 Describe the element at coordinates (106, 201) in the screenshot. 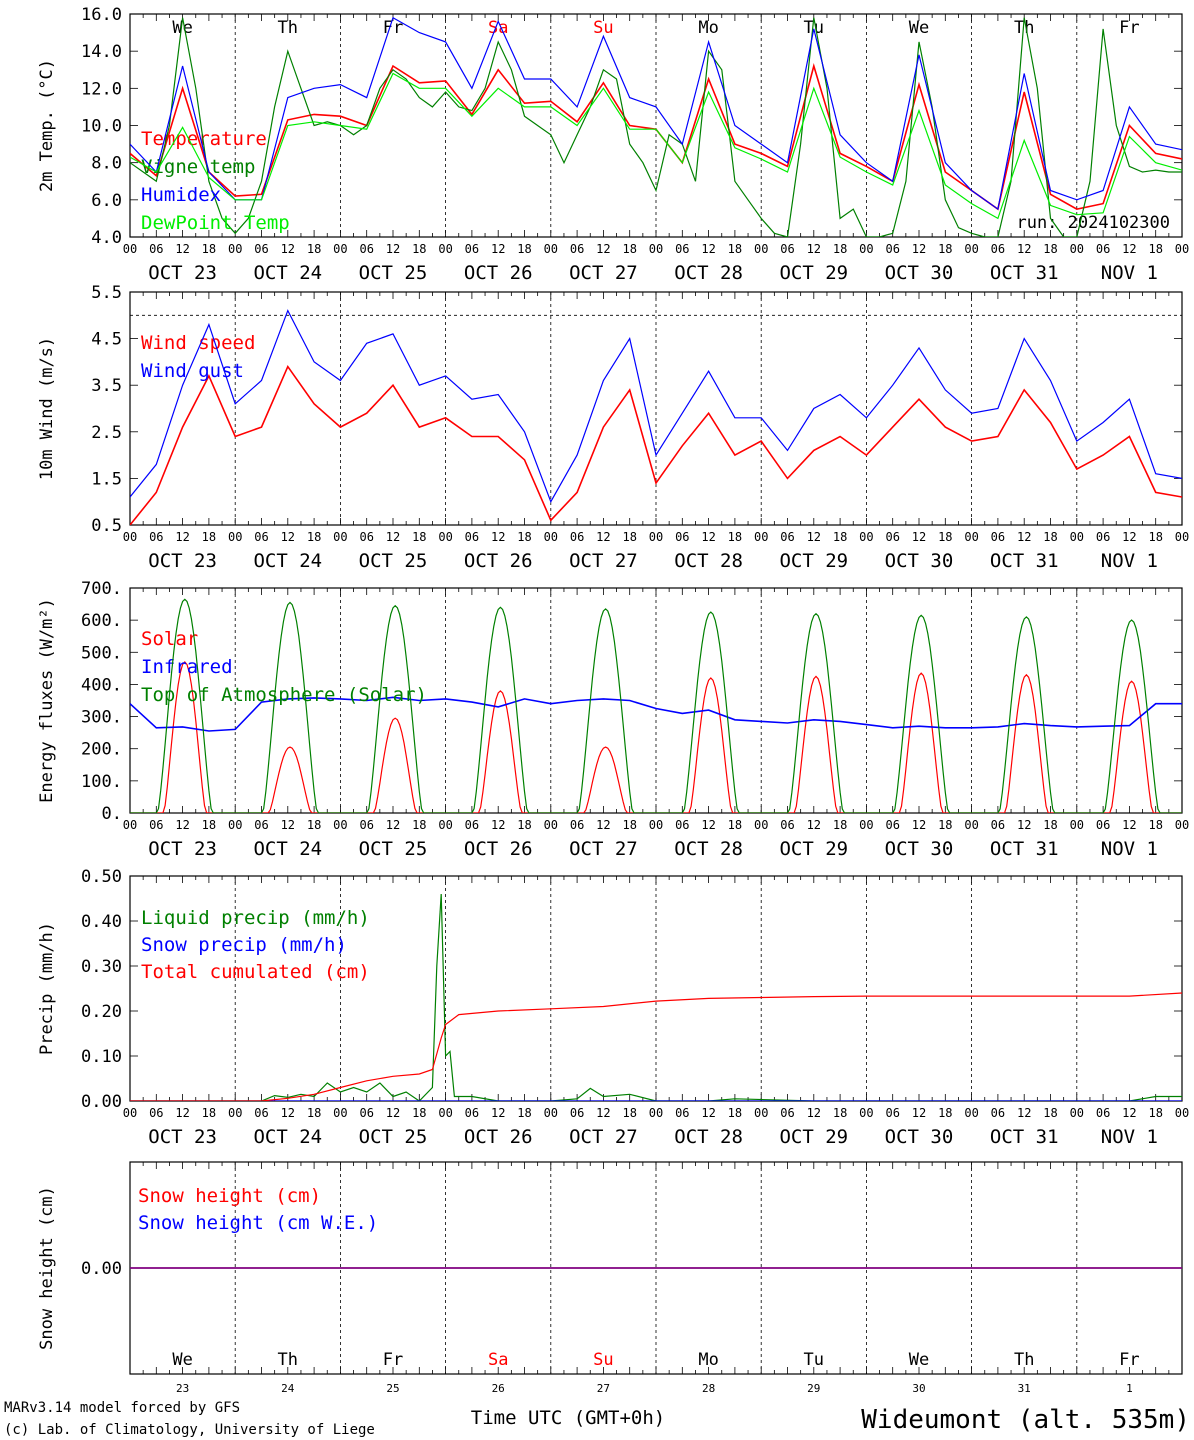

I see `y-tick-label: 6.0` at that location.